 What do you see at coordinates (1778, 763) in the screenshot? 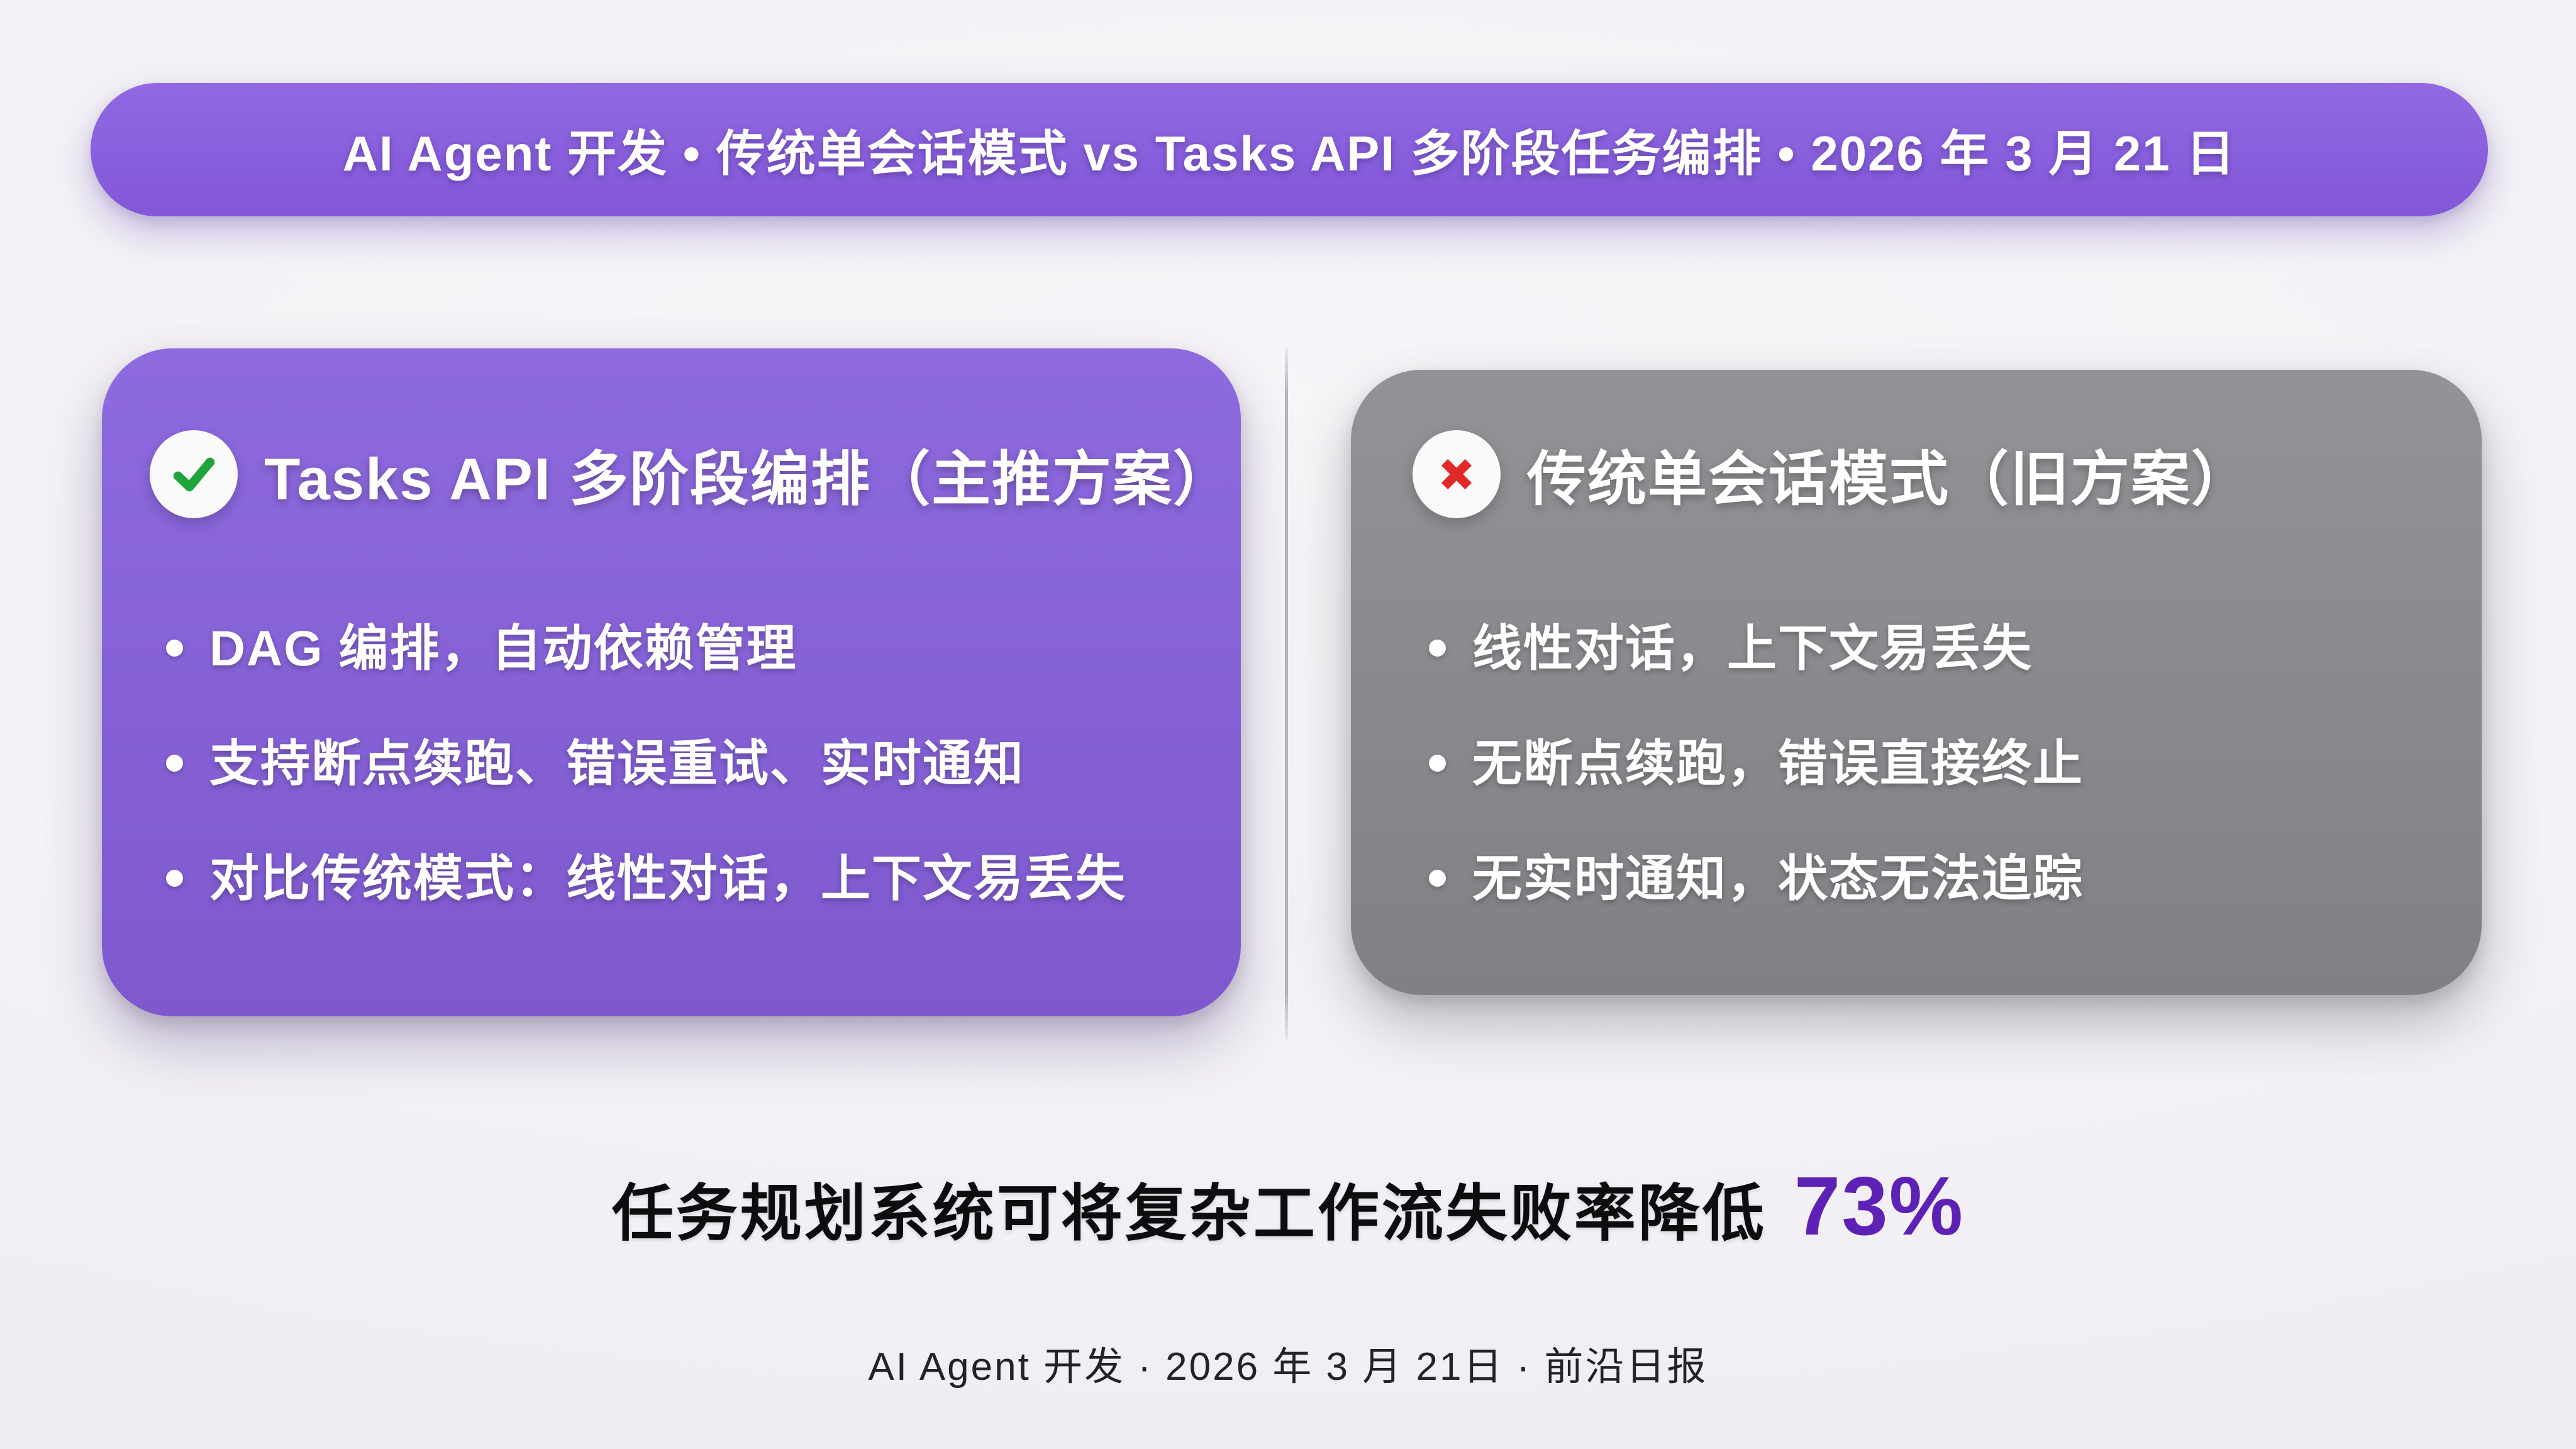
I see `bullet-text: 无断点续跑，错误直接终止` at bounding box center [1778, 763].